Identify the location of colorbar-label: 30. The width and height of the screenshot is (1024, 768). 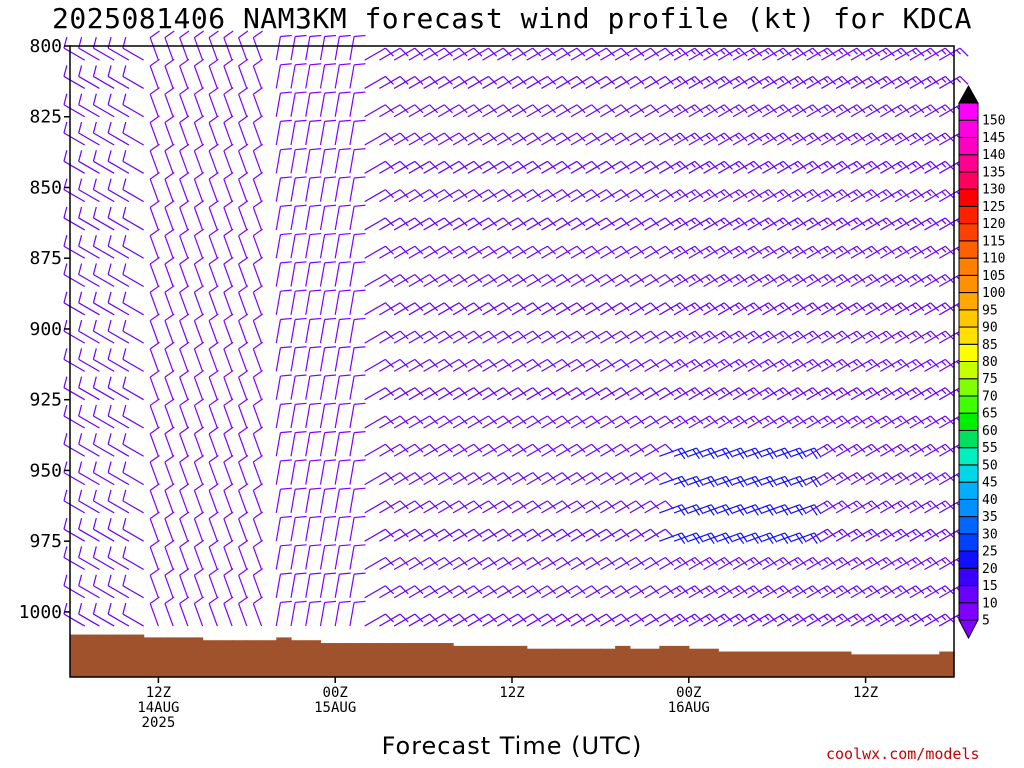
(990, 534).